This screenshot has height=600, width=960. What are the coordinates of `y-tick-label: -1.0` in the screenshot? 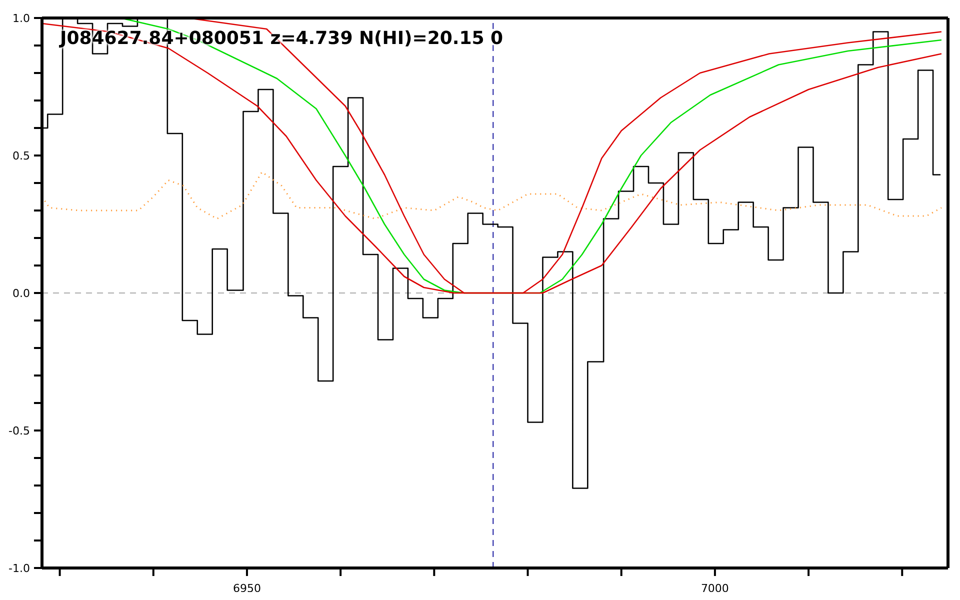 It's located at (19, 568).